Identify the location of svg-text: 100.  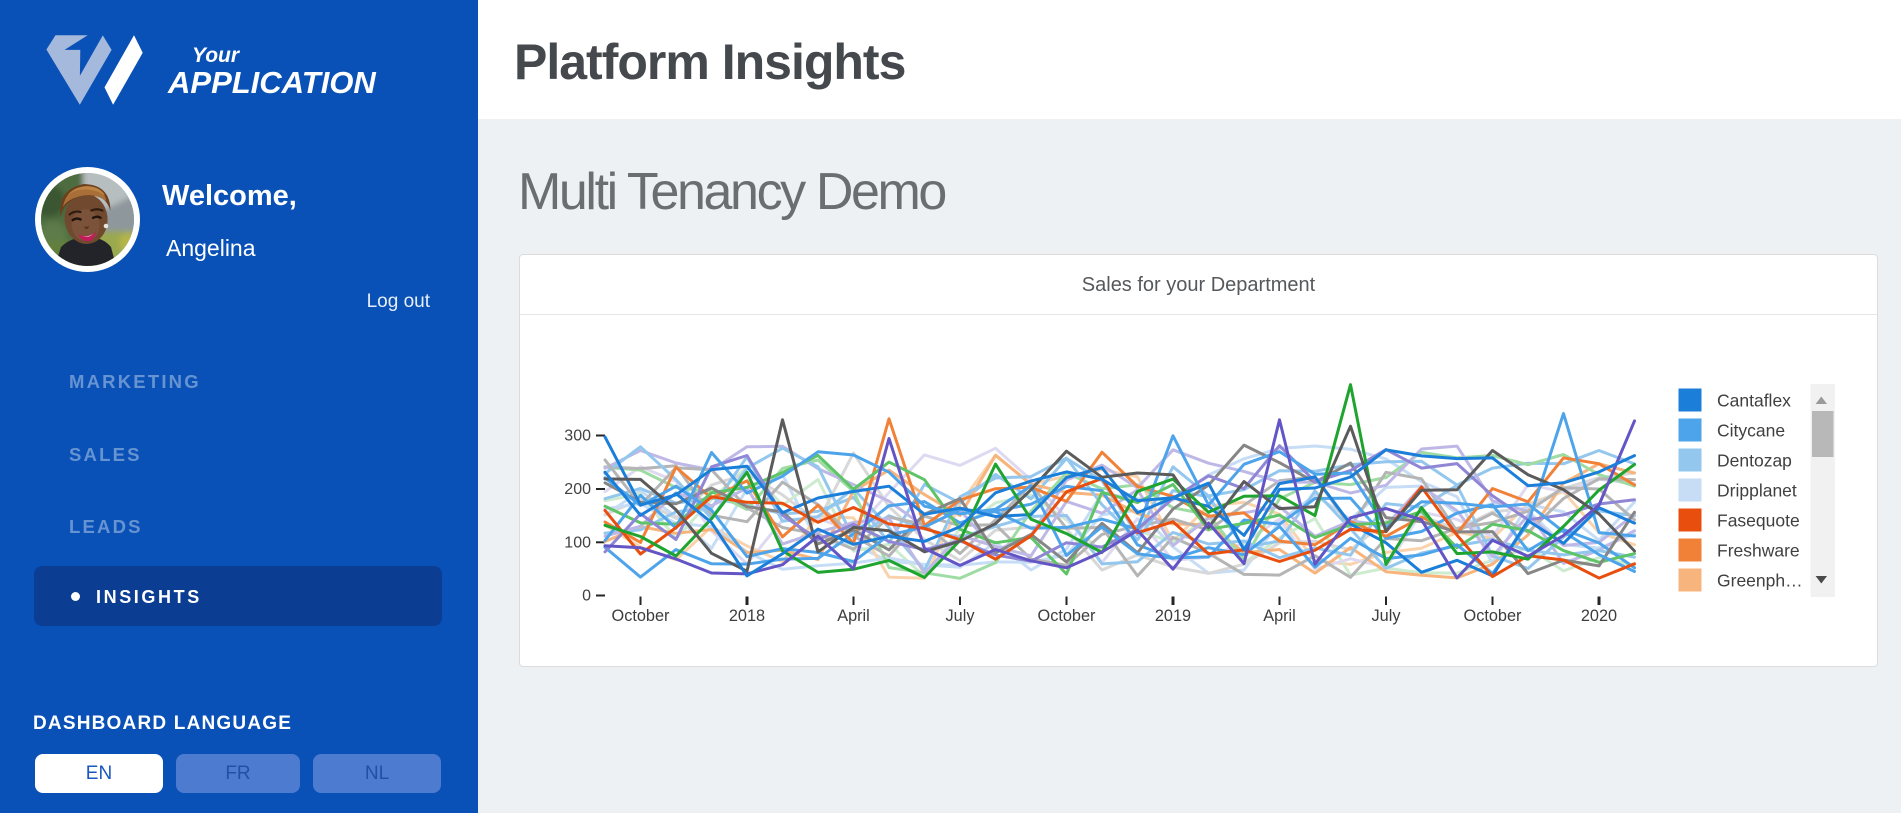
(577, 542).